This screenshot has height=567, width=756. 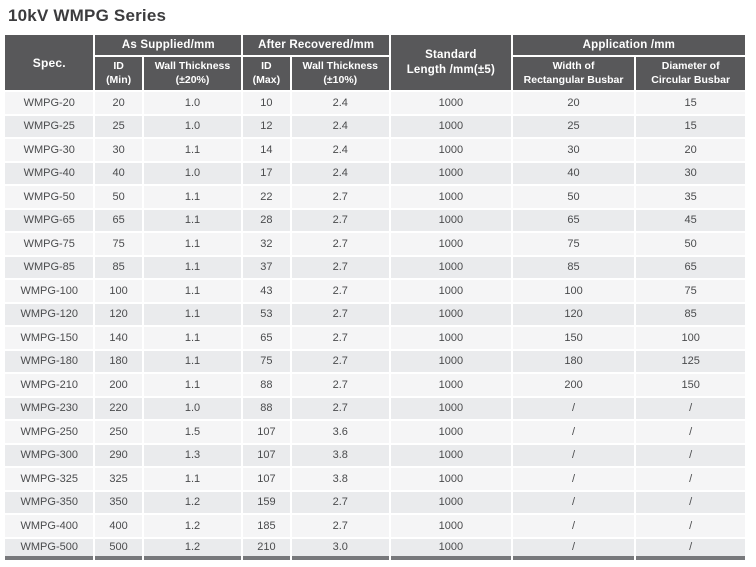 What do you see at coordinates (316, 45) in the screenshot?
I see `header-after-recovered: After Recovered/mm` at bounding box center [316, 45].